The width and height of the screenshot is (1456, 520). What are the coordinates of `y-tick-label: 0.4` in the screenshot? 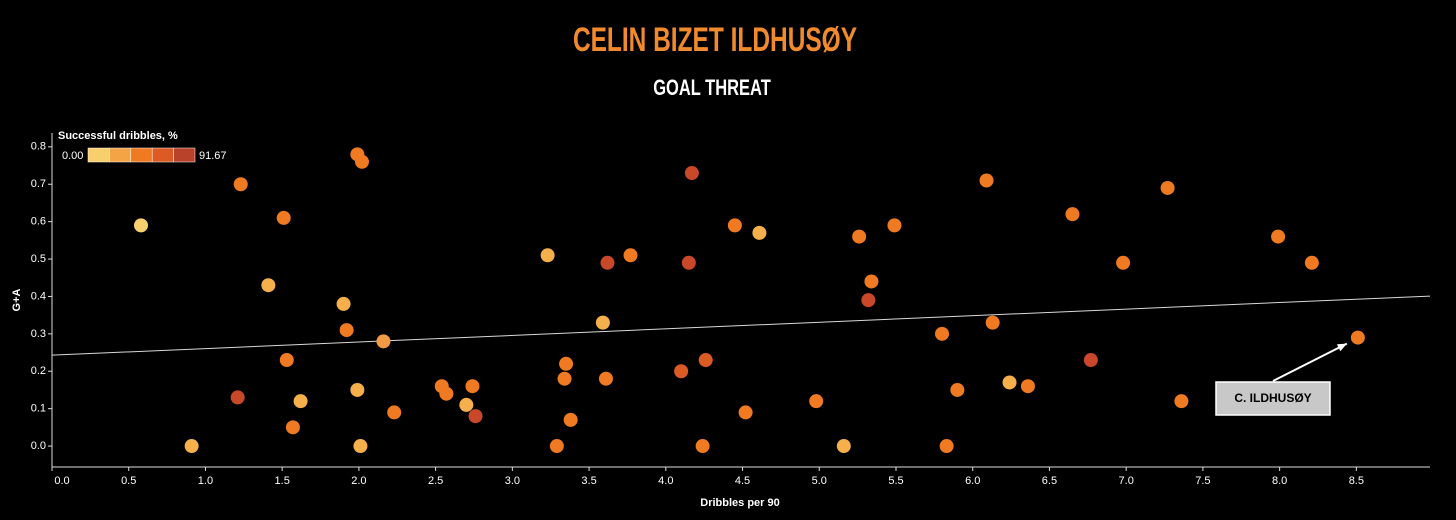 It's located at (38, 296).